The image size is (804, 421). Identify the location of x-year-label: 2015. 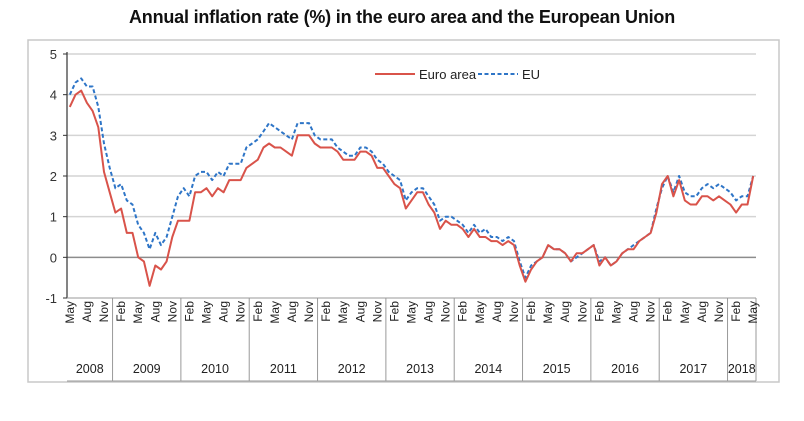
(557, 369).